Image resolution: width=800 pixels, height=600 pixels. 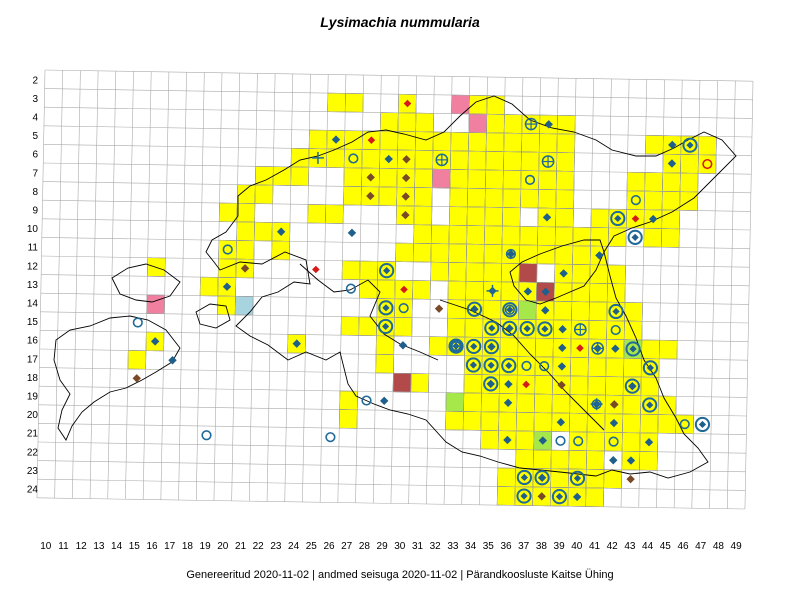 I want to click on y-axis-label: 24, so click(x=33, y=490).